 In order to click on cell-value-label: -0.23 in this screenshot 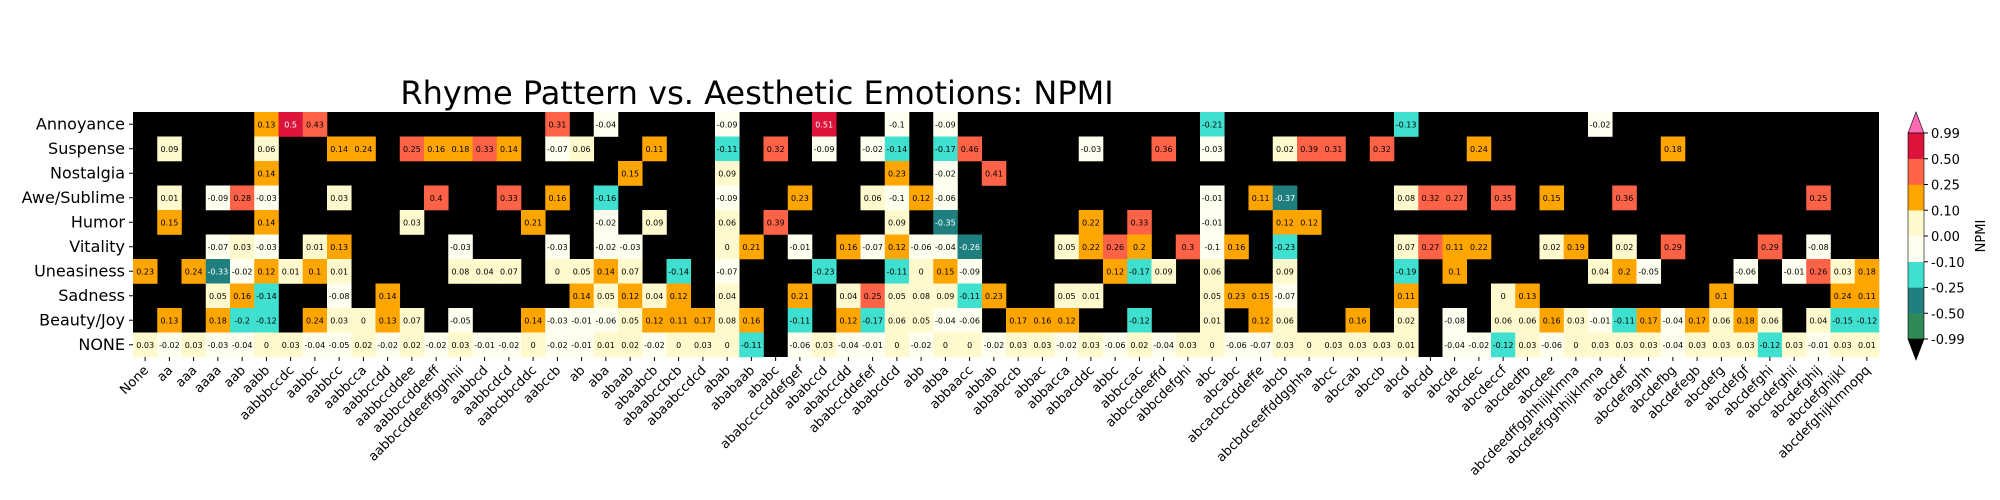, I will do `click(1285, 247)`.